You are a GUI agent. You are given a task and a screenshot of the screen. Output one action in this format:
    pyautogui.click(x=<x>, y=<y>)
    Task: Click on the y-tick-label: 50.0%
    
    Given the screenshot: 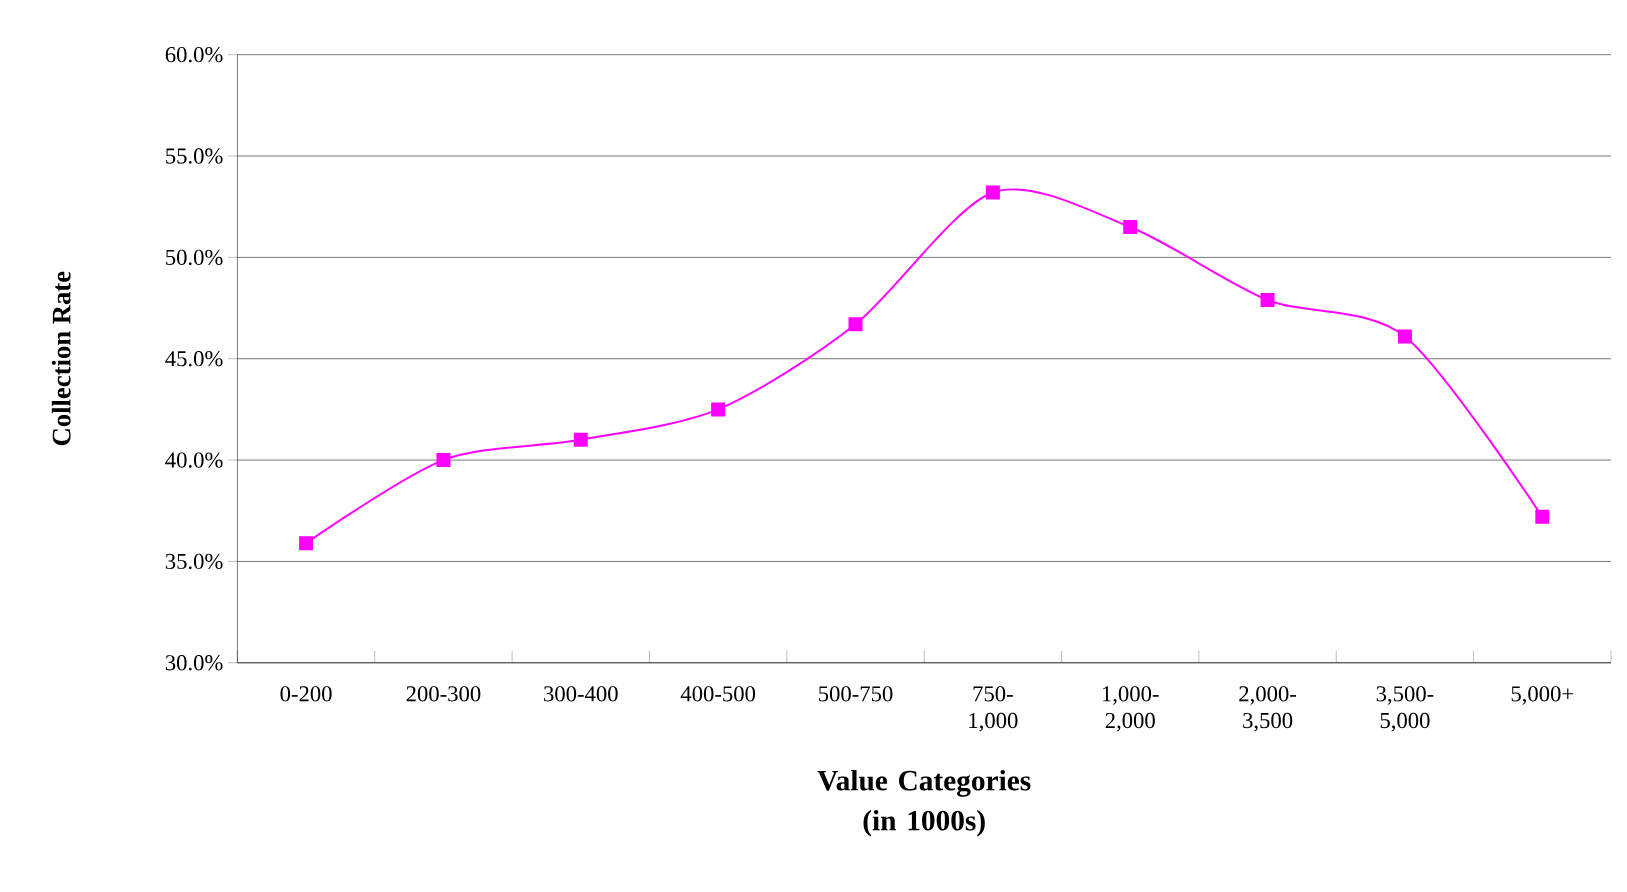 What is the action you would take?
    pyautogui.click(x=194, y=257)
    